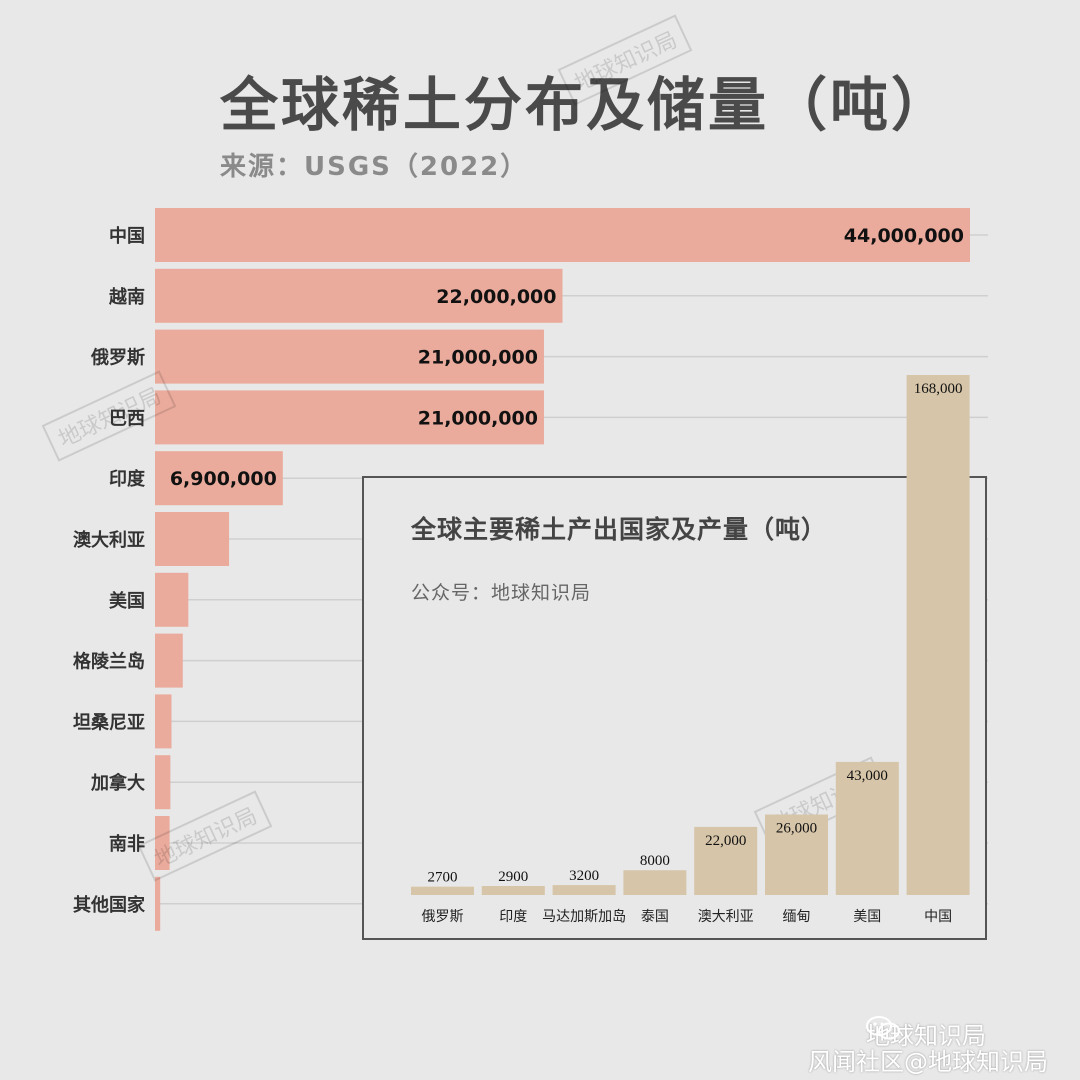  What do you see at coordinates (127, 418) in the screenshot?
I see `category-label: 巴西` at bounding box center [127, 418].